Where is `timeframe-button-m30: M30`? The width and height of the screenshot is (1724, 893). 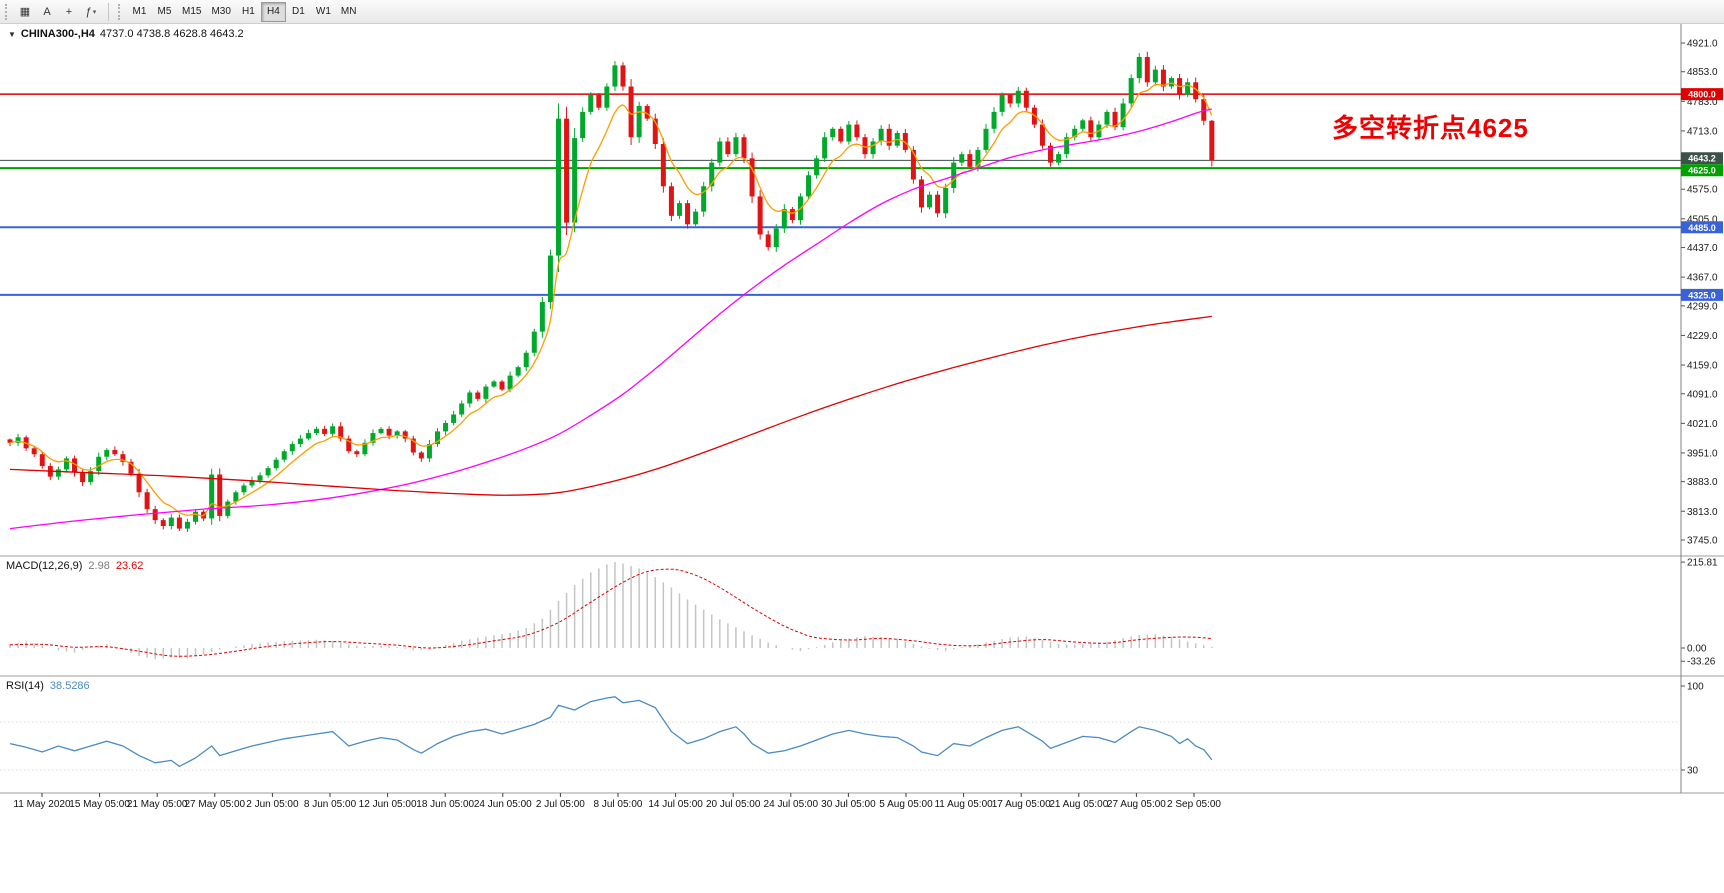 timeframe-button-m30: M30 is located at coordinates (221, 11).